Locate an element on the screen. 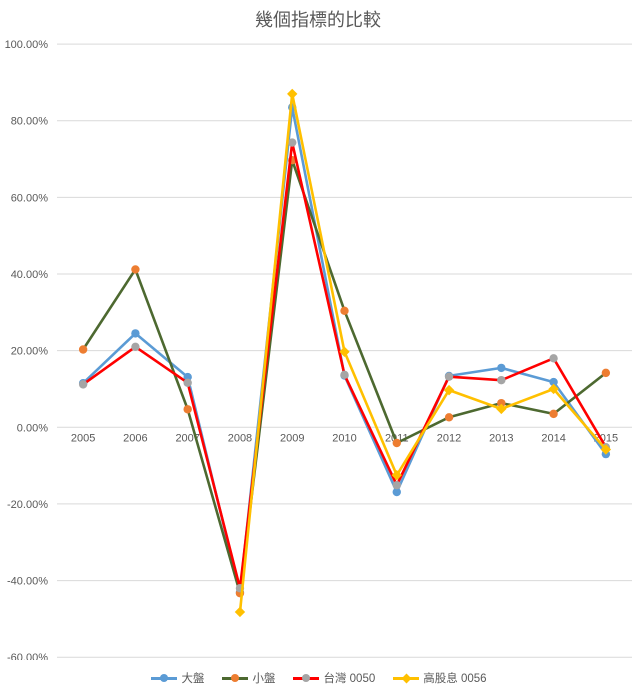 This screenshot has width=638, height=694. y-tick-label: 100.00% is located at coordinates (27, 45).